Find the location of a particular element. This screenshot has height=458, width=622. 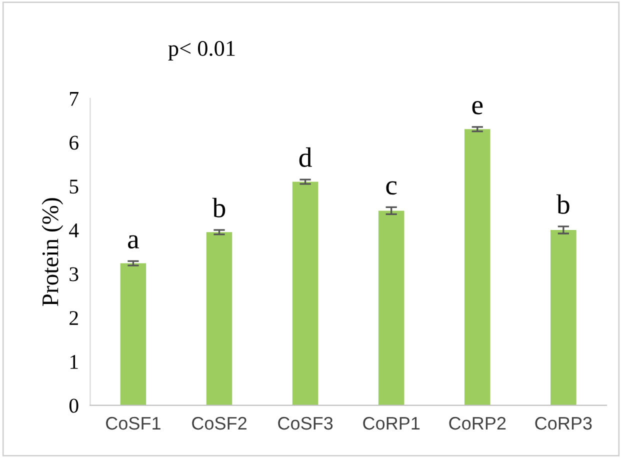

y-tick-label: 6 is located at coordinates (74, 143).